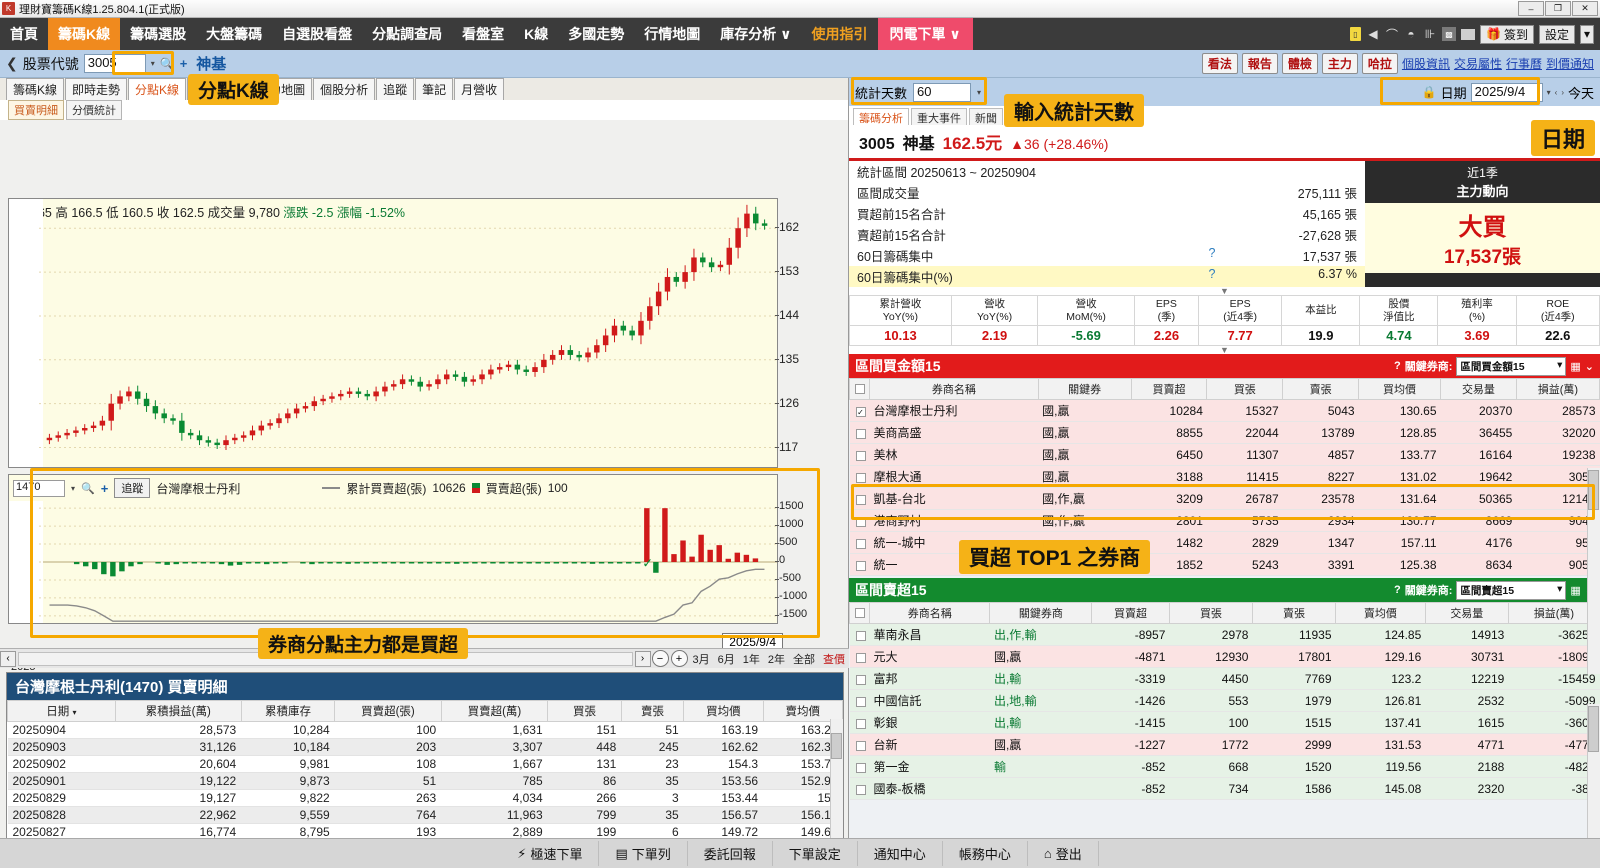 The image size is (1600, 868). I want to click on nav-item-1: 籌碼K線, so click(84, 34).